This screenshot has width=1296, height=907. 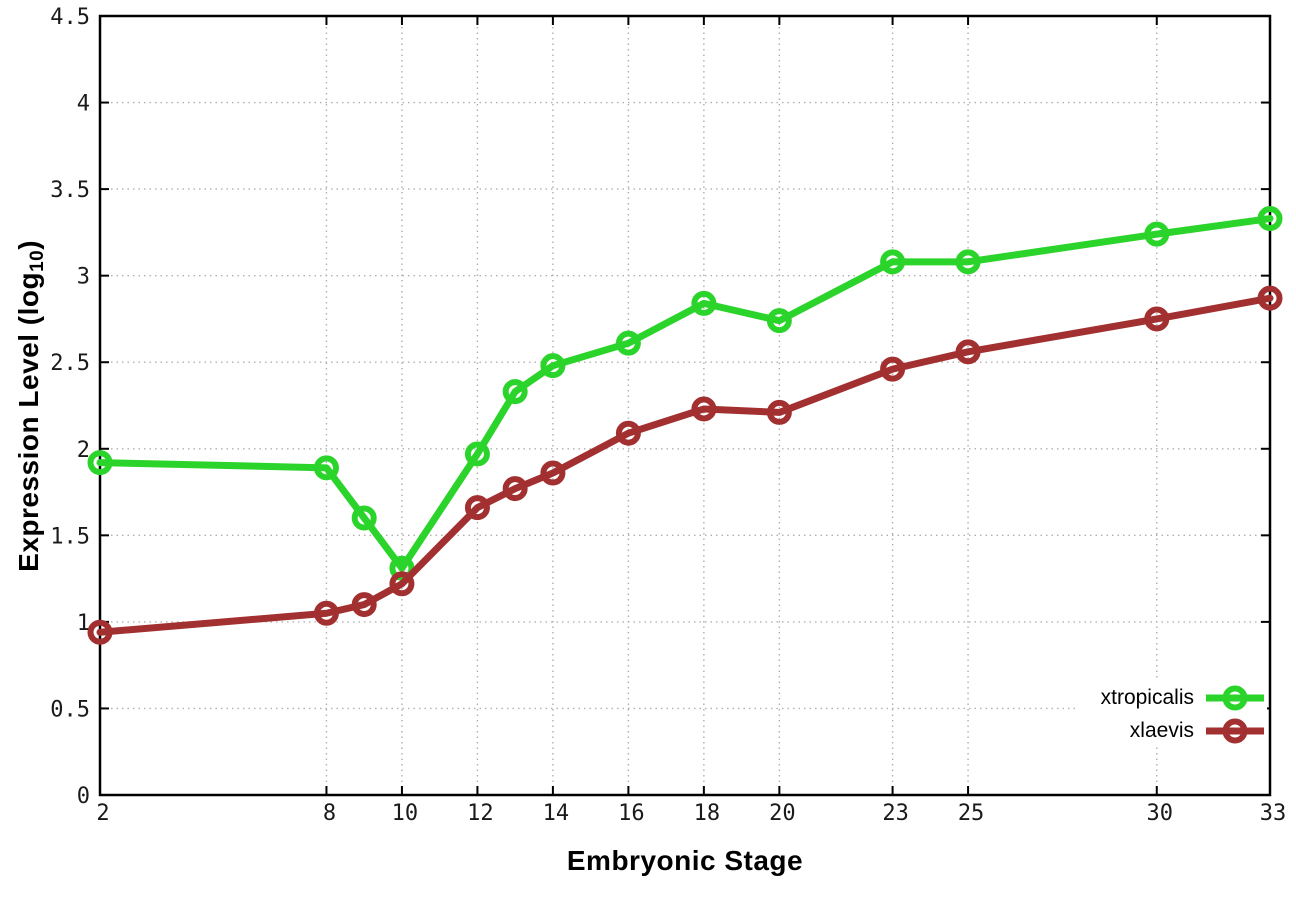 I want to click on x-tick-label: 16, so click(x=631, y=813).